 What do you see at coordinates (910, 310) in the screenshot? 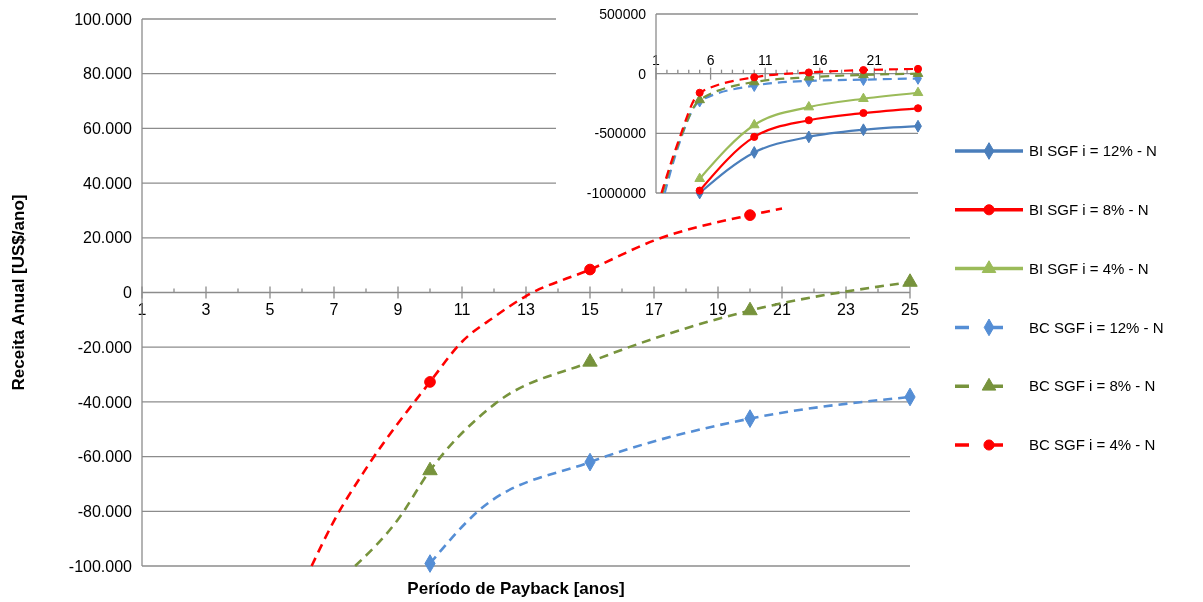
I see `x-tick-label: 25` at bounding box center [910, 310].